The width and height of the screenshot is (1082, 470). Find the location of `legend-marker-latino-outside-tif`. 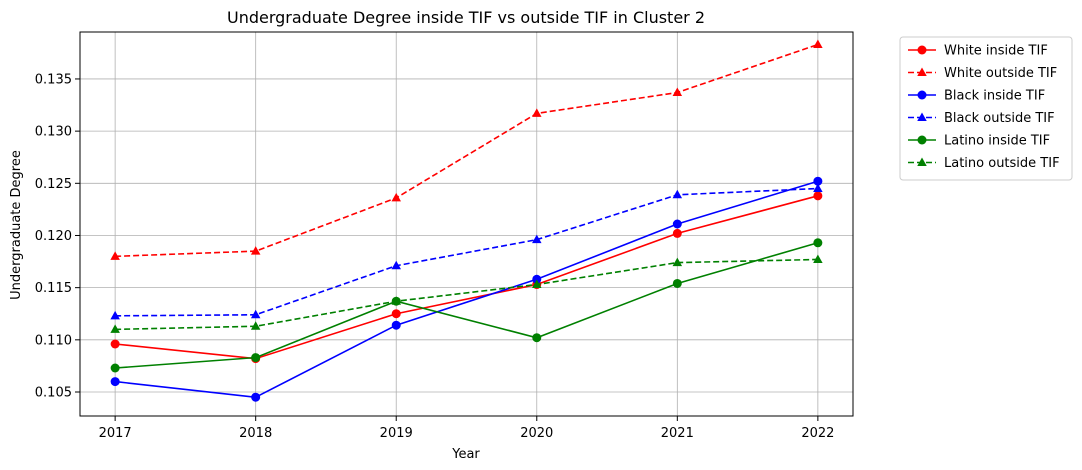

legend-marker-latino-outside-tif is located at coordinates (922, 161).